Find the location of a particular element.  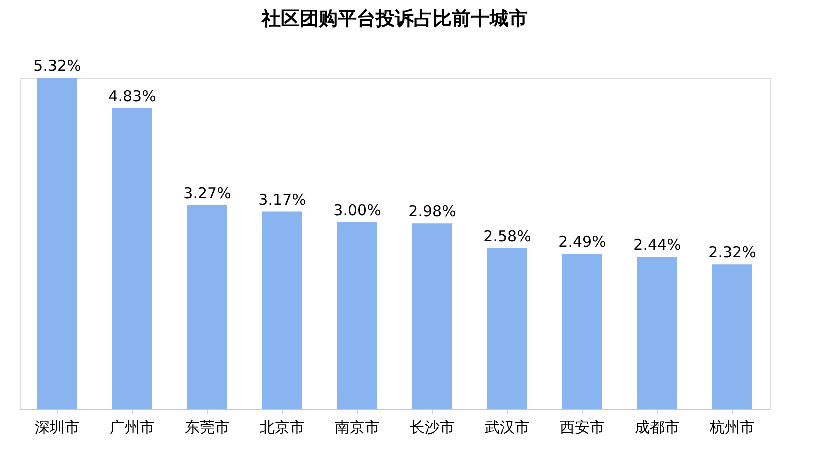

chart-title: 社区团购平台投诉占比前十城市 is located at coordinates (394, 19).